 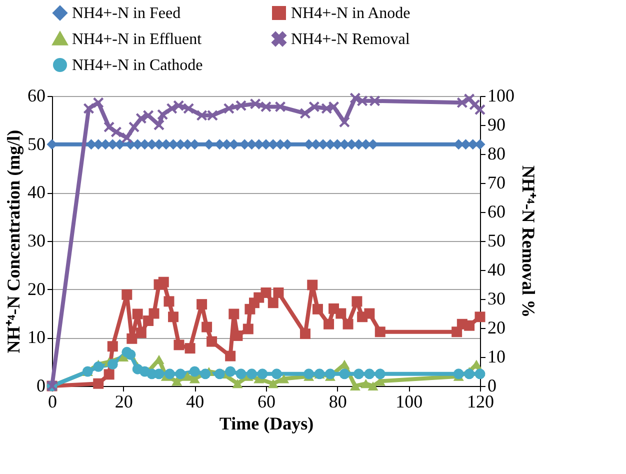 What do you see at coordinates (497, 328) in the screenshot?
I see `y2-tick-label: 20` at bounding box center [497, 328].